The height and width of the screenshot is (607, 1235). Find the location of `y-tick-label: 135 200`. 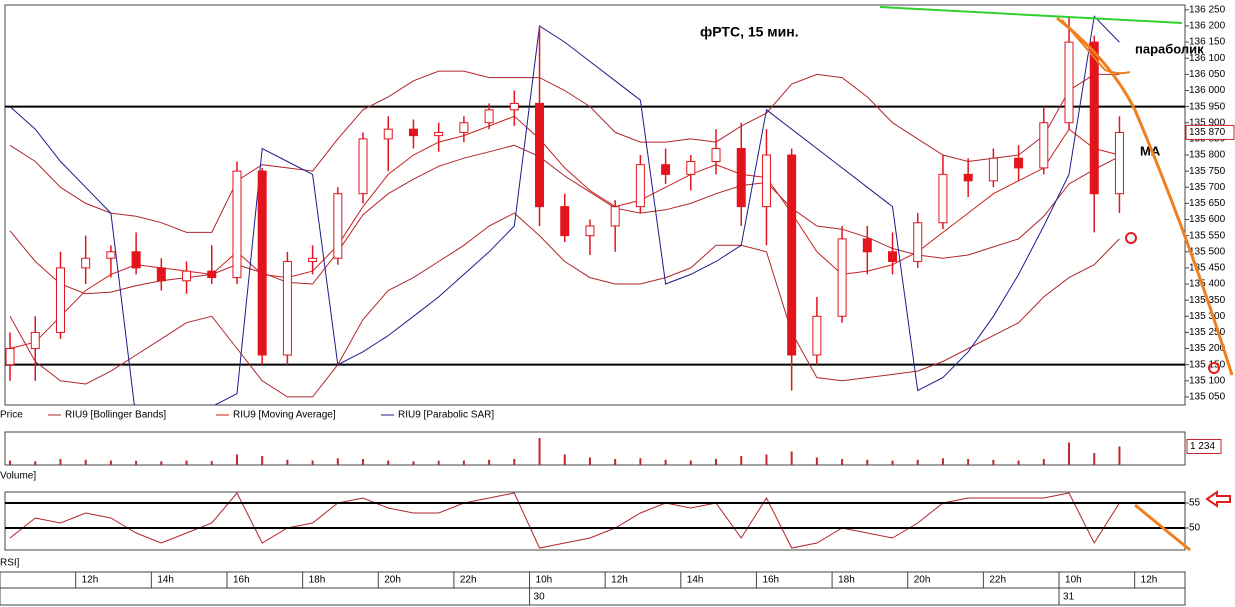

y-tick-label: 135 200 is located at coordinates (1207, 348).